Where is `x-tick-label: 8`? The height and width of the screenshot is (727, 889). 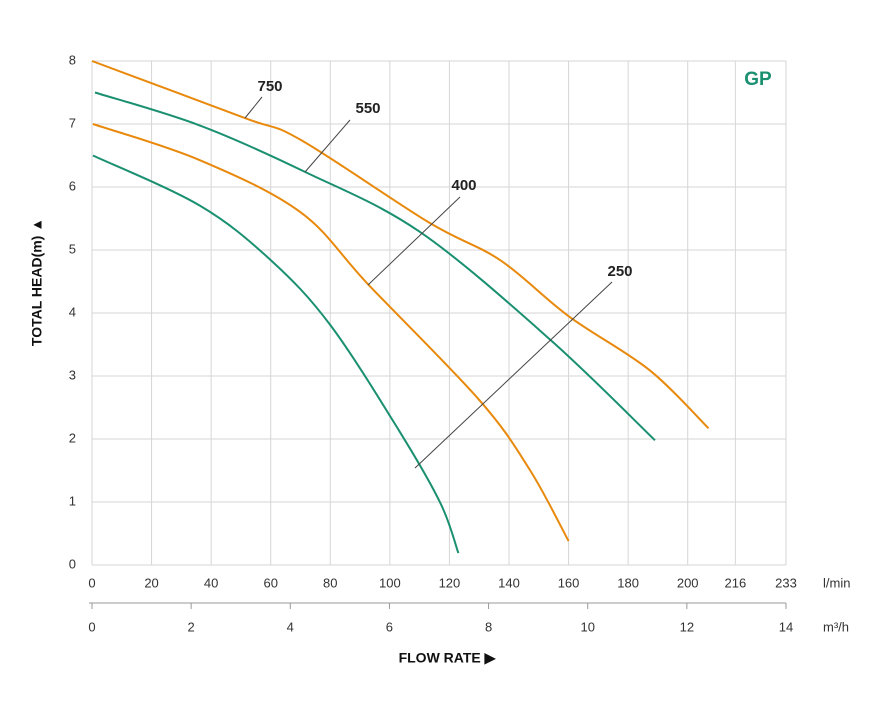
x-tick-label: 8 is located at coordinates (488, 626).